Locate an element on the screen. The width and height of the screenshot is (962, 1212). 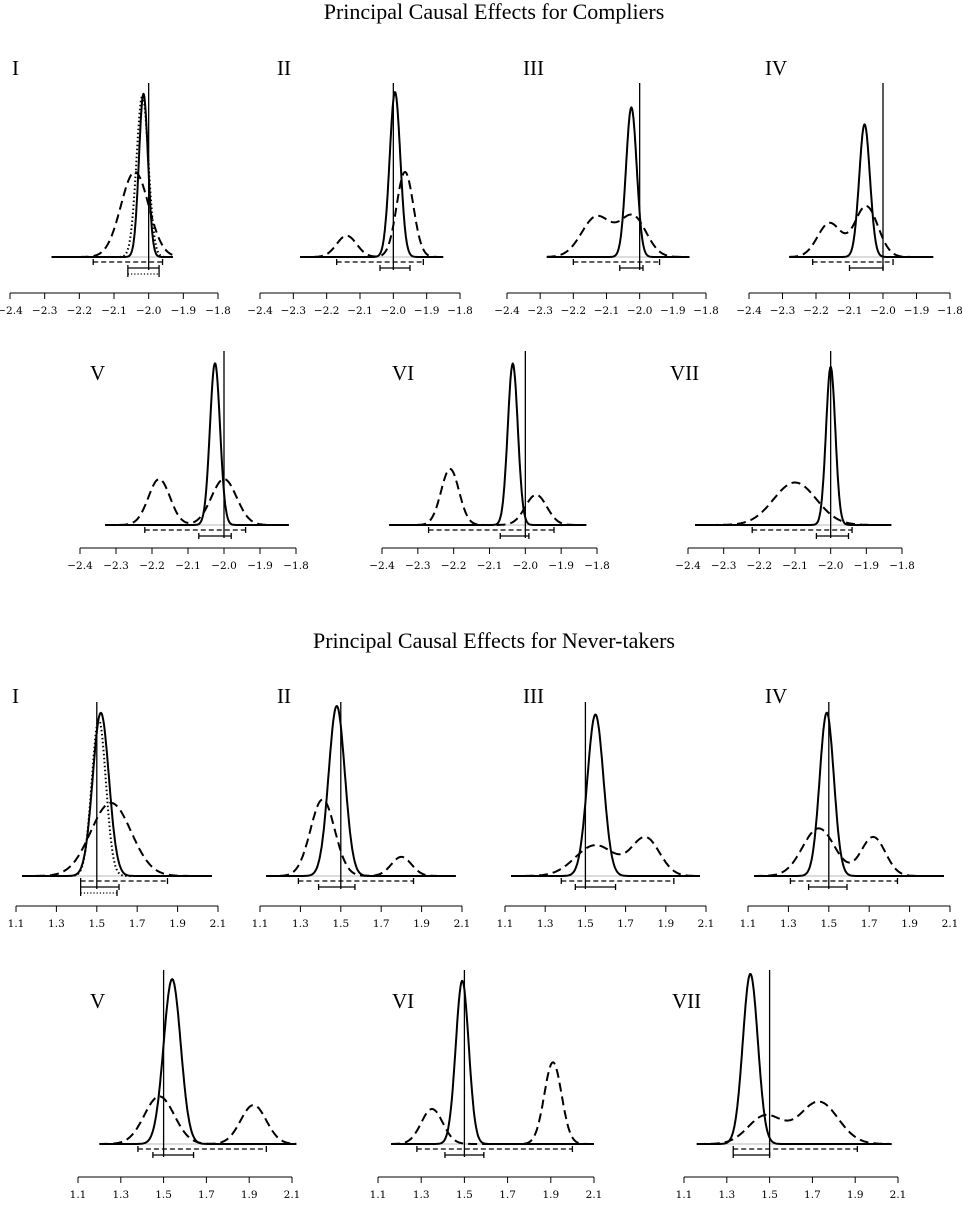
density-panel: III 1.1 1.3 1.5 1.7 1.9 2.1 is located at coordinates (606, 807).